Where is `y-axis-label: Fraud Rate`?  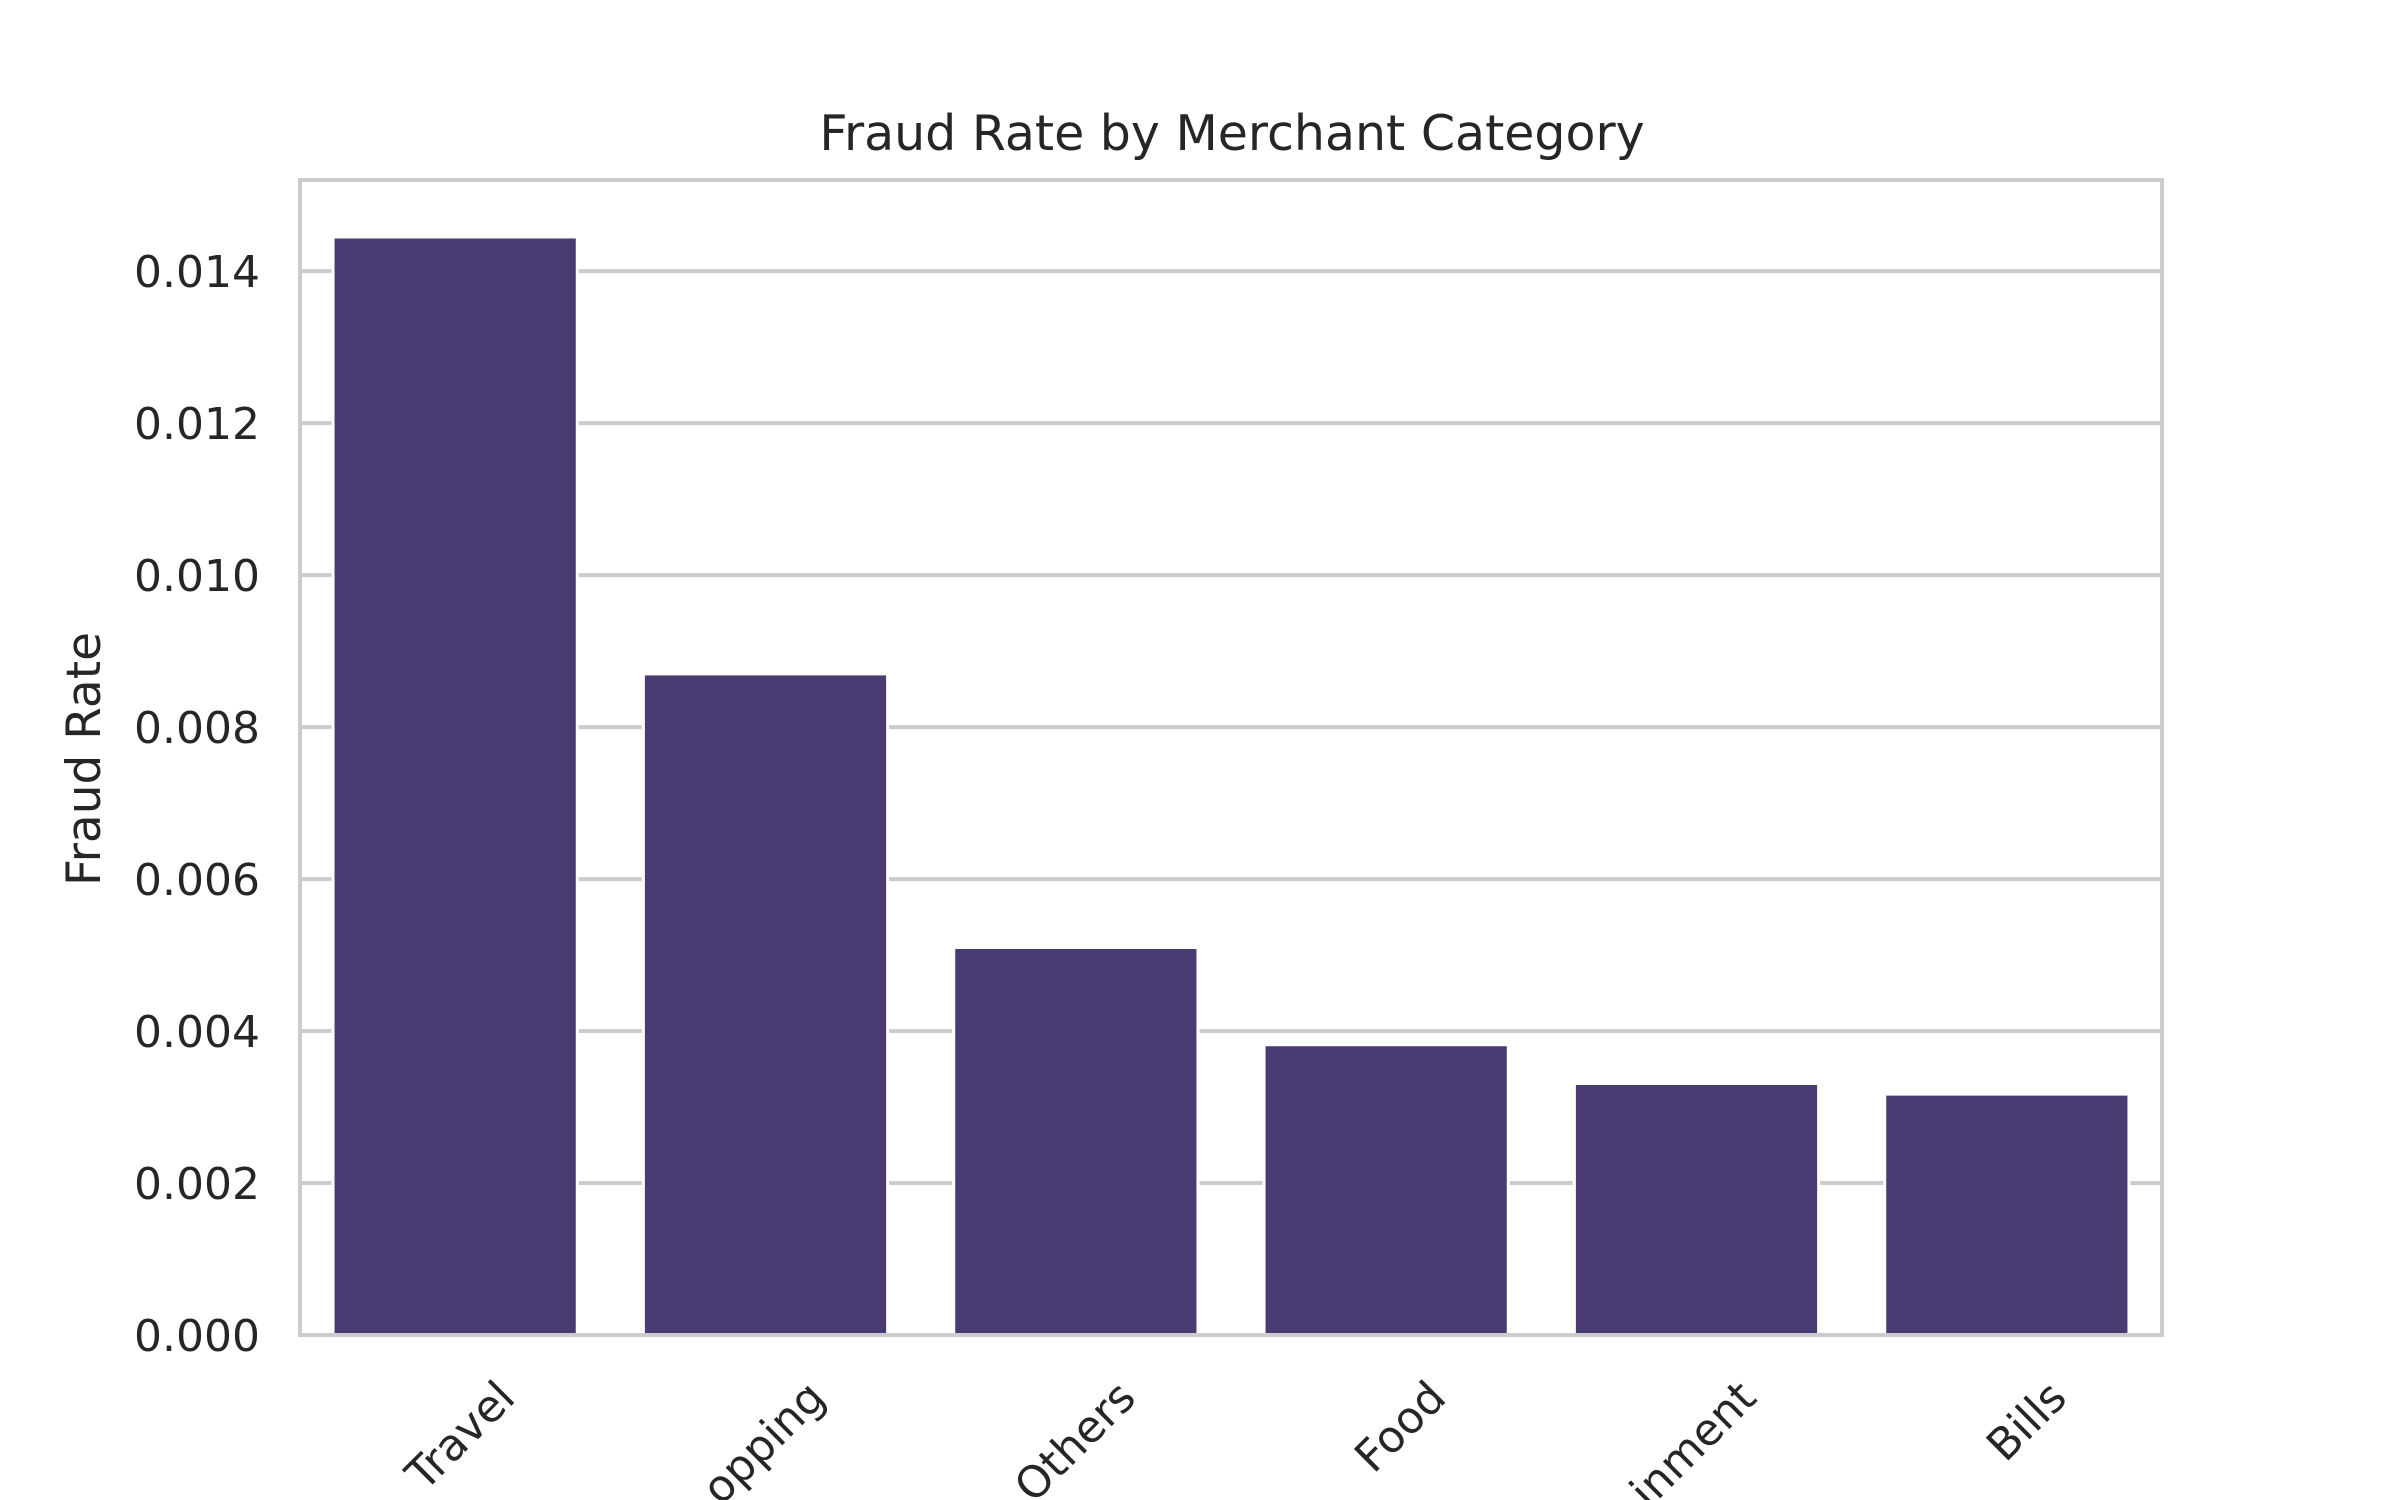
y-axis-label: Fraud Rate is located at coordinates (84, 759).